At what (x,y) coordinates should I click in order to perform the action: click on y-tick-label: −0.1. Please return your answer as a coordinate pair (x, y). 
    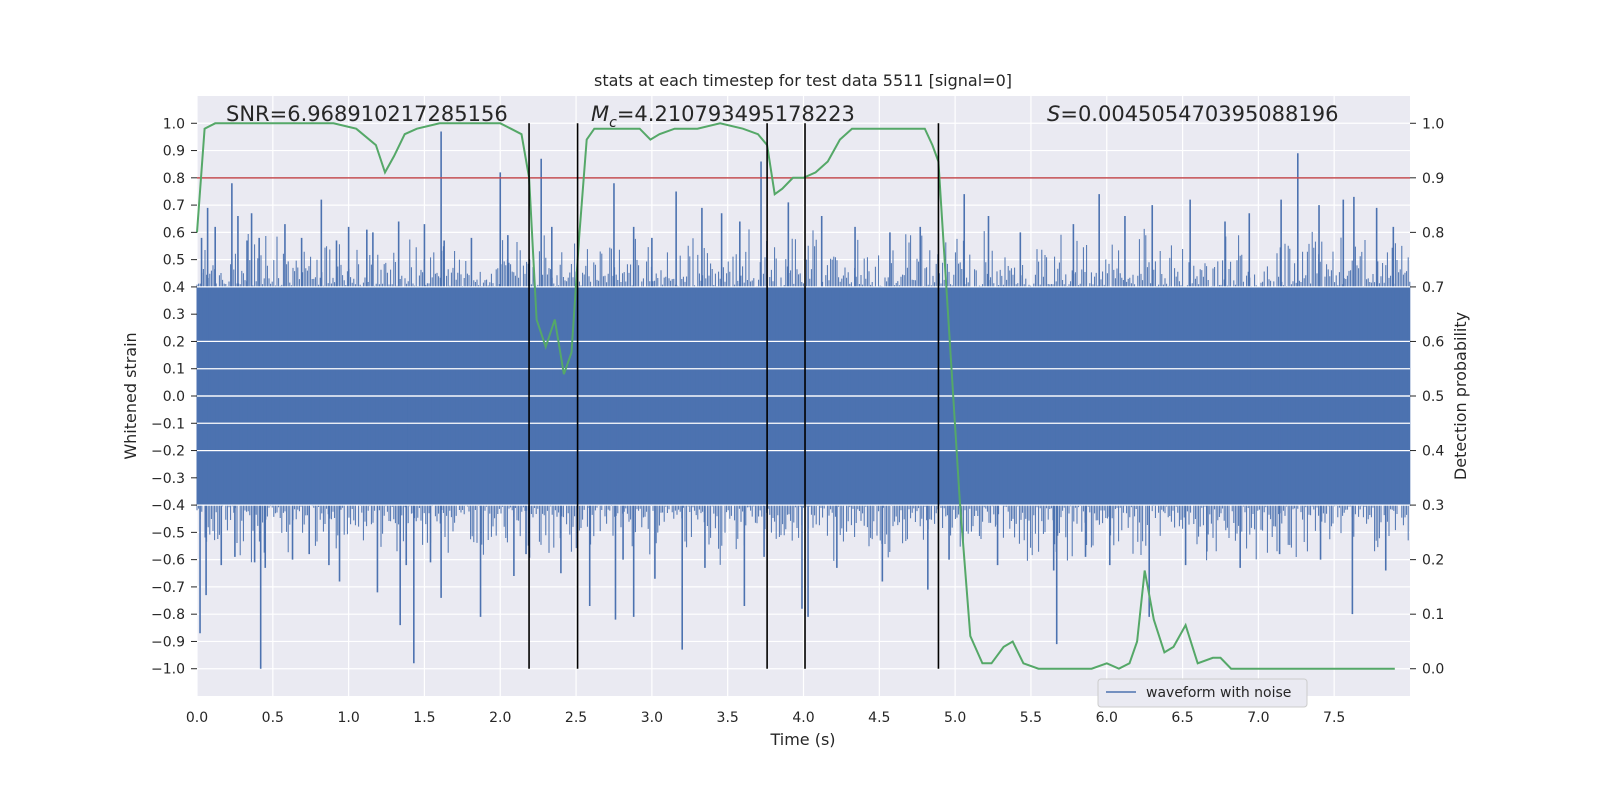
    Looking at the image, I should click on (168, 424).